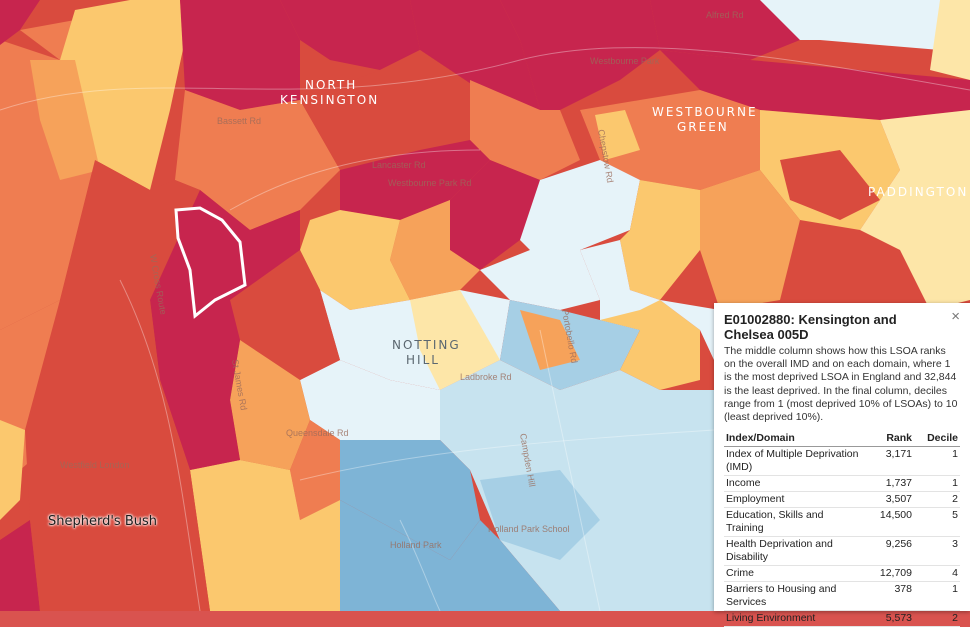  I want to click on street-label: Westbourne Park, so click(625, 61).